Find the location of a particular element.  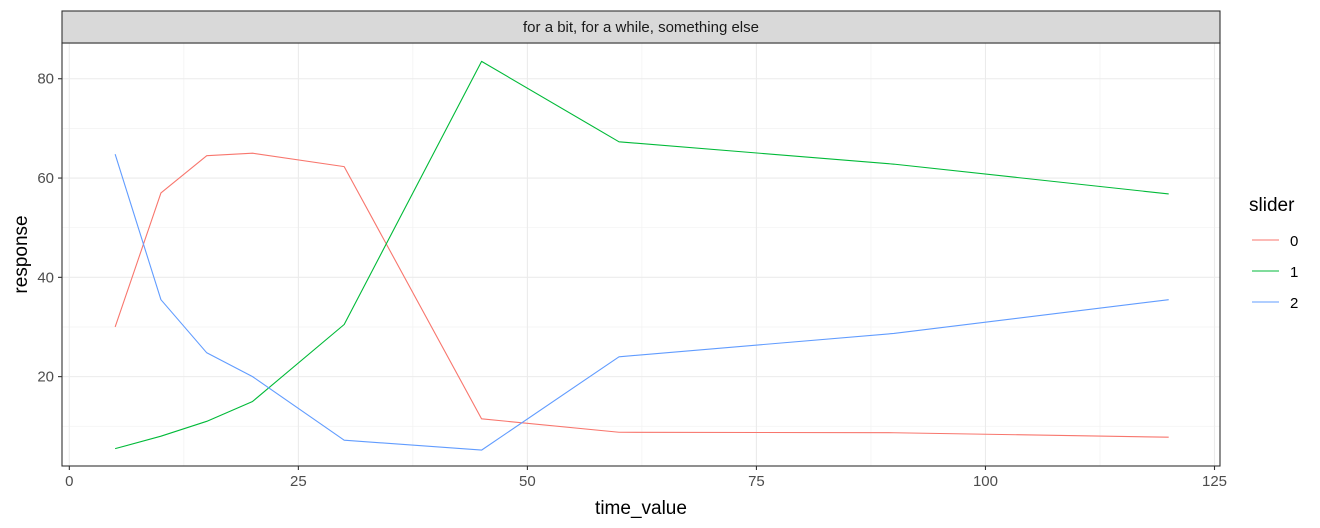

x-tick-label: 25 is located at coordinates (298, 481).